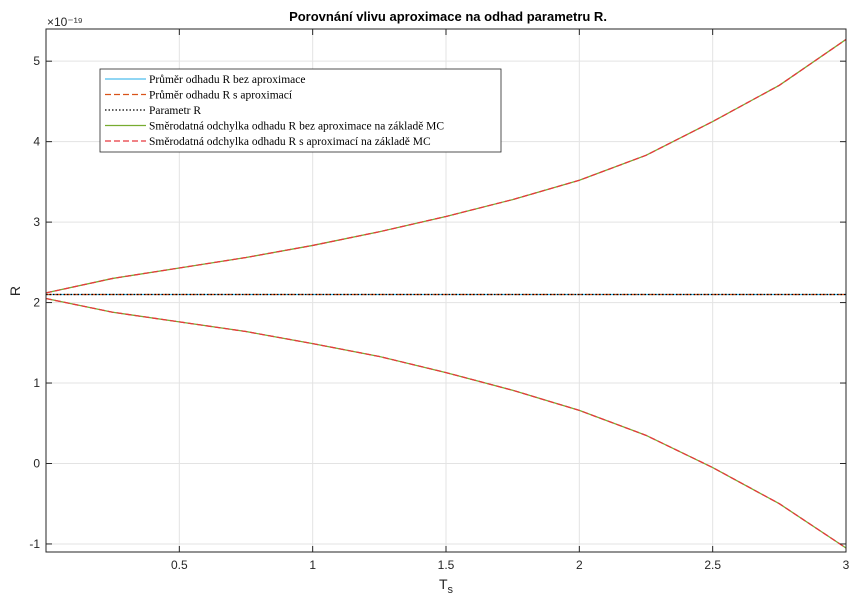 This screenshot has height=597, width=849. Describe the element at coordinates (36, 383) in the screenshot. I see `y-tick-label: 1` at that location.